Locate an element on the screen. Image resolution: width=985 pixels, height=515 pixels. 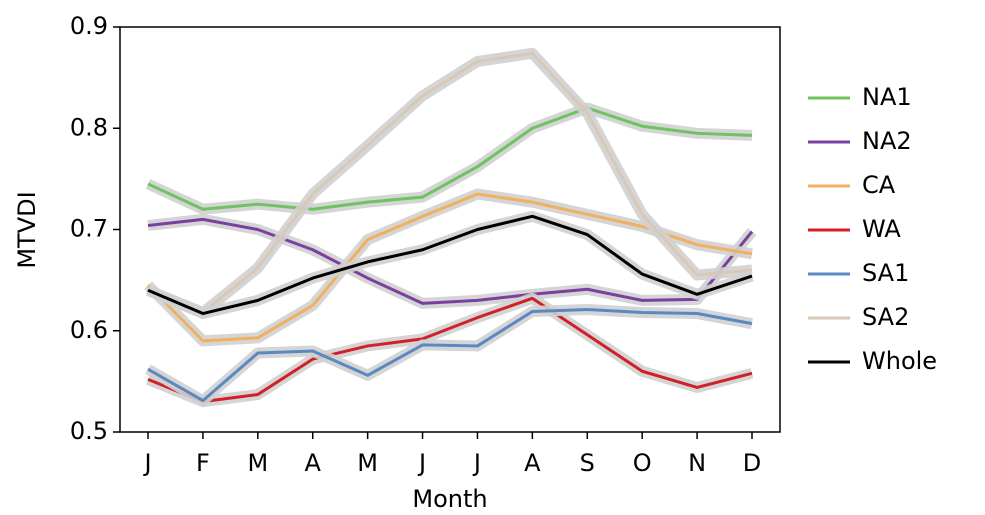
legend-label: WA is located at coordinates (881, 229).